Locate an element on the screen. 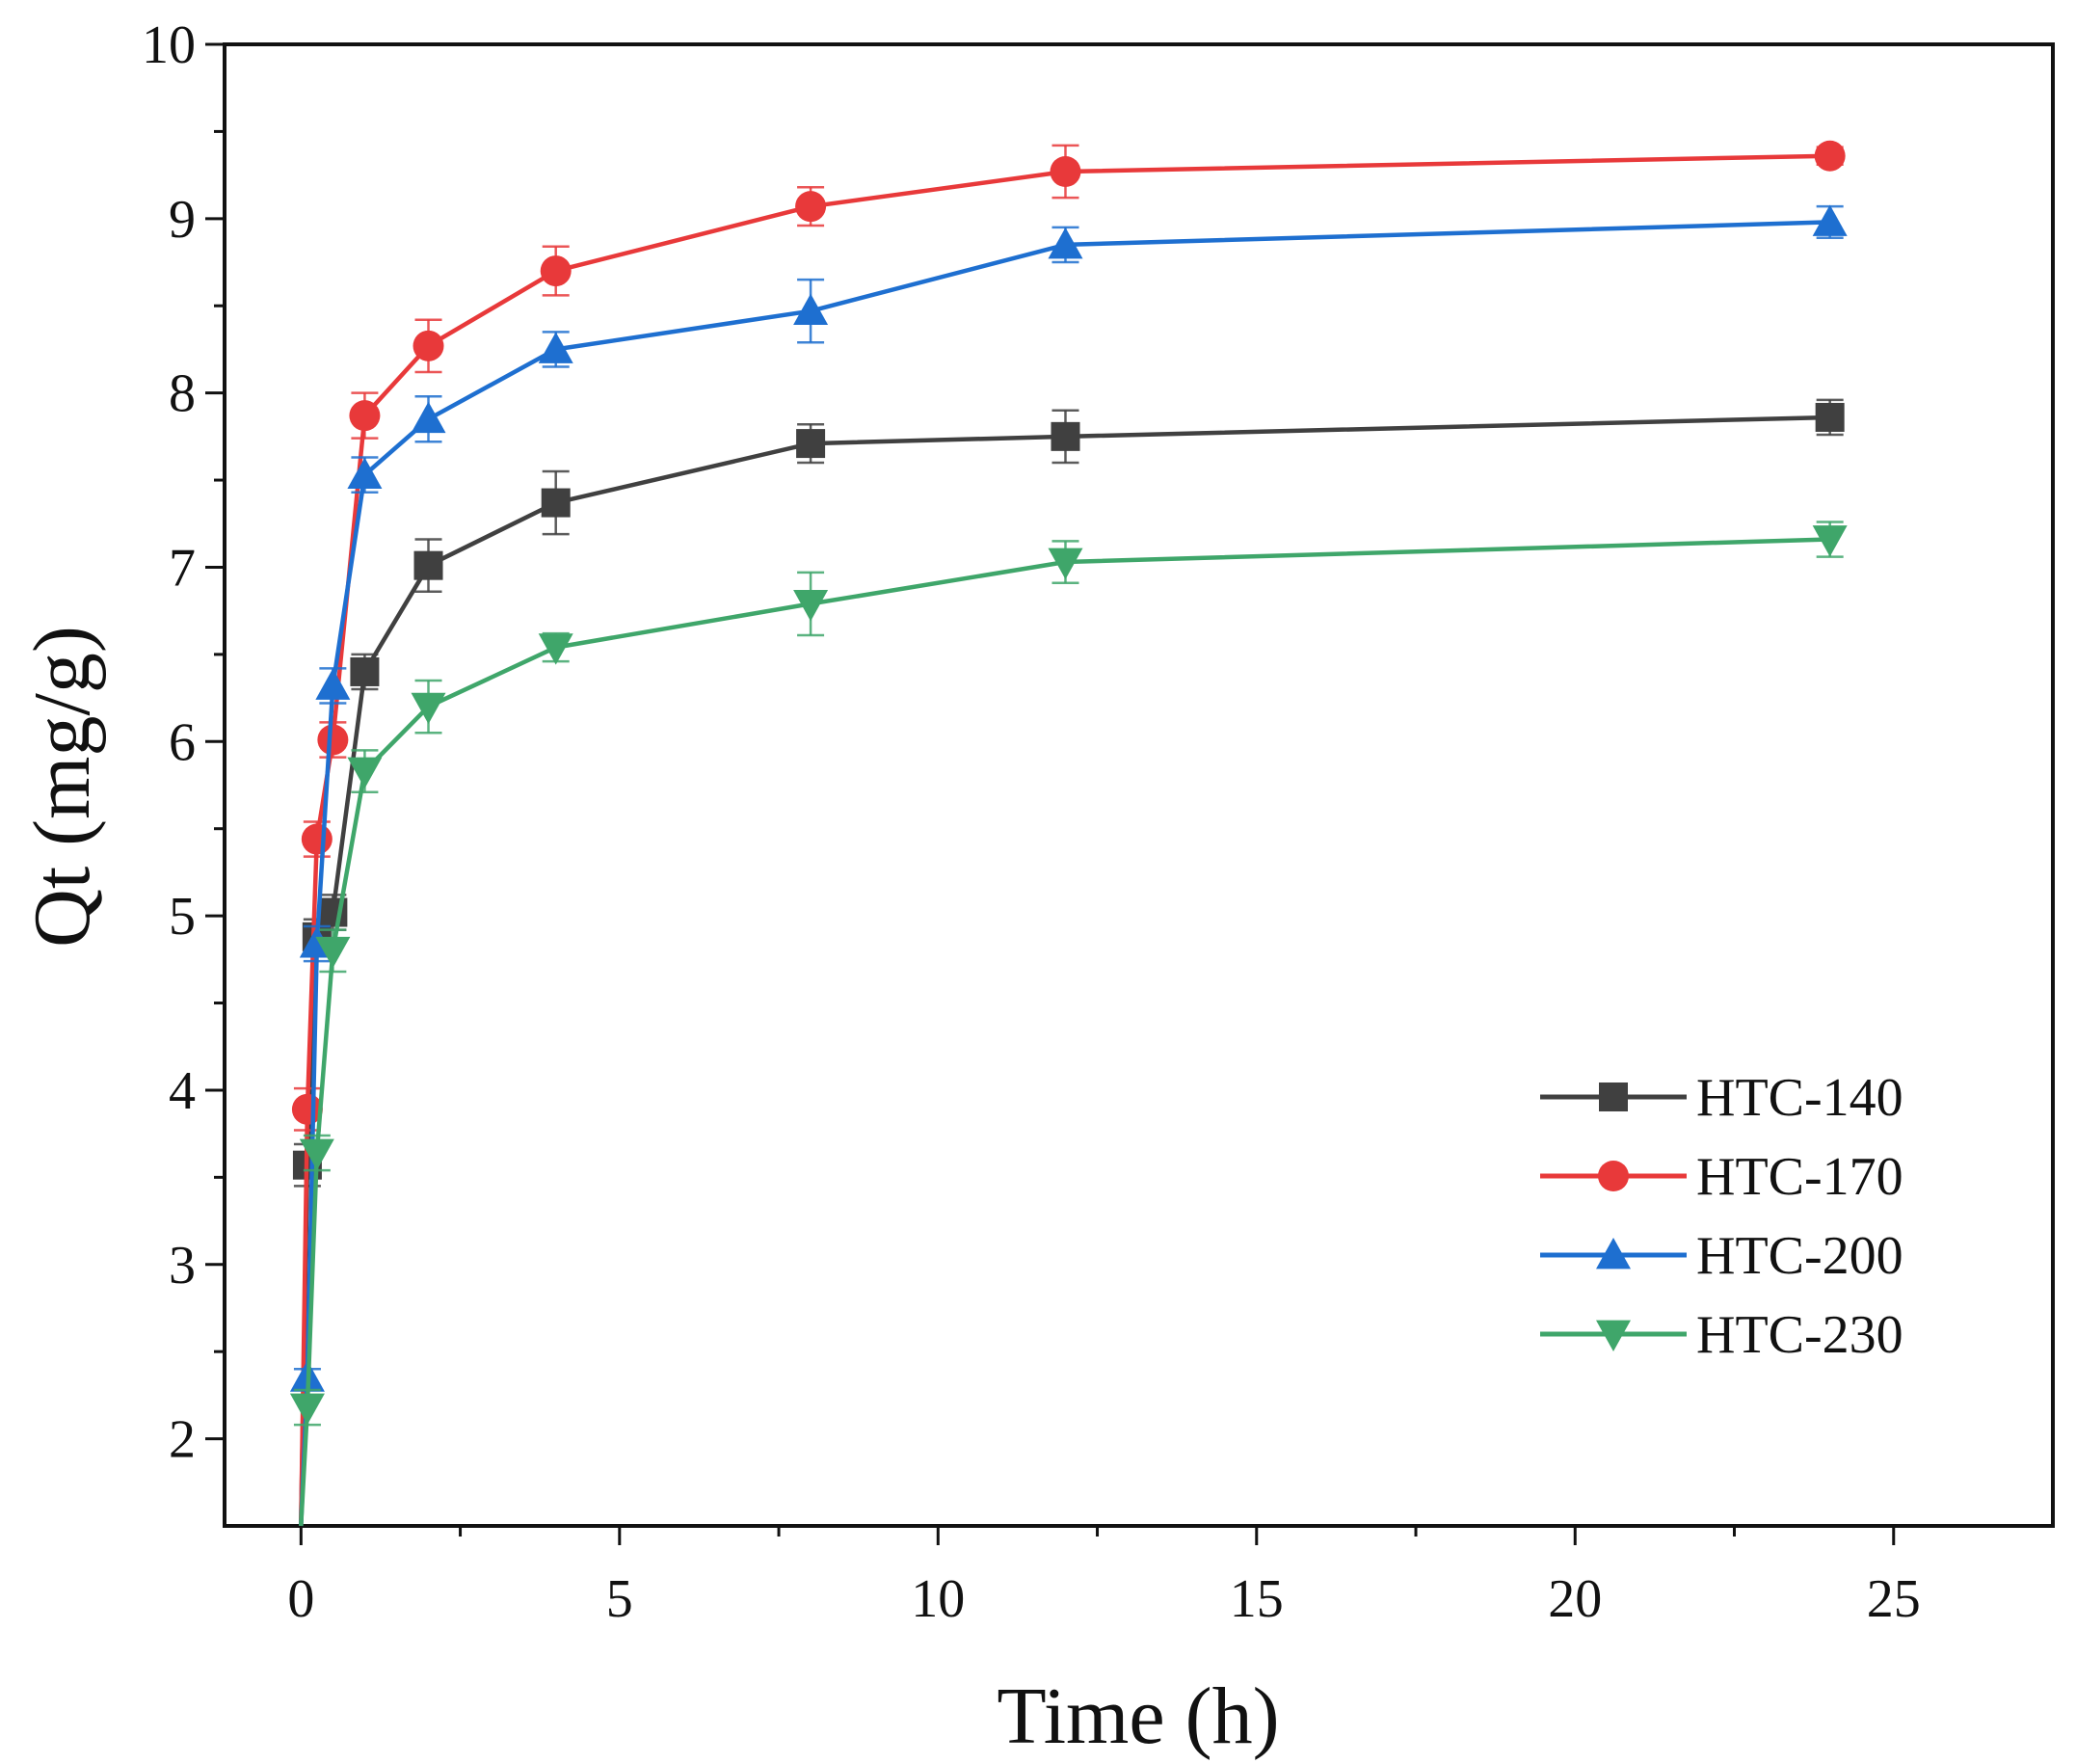 Image resolution: width=2076 pixels, height=1764 pixels. y-tick-label: 8 is located at coordinates (182, 394).